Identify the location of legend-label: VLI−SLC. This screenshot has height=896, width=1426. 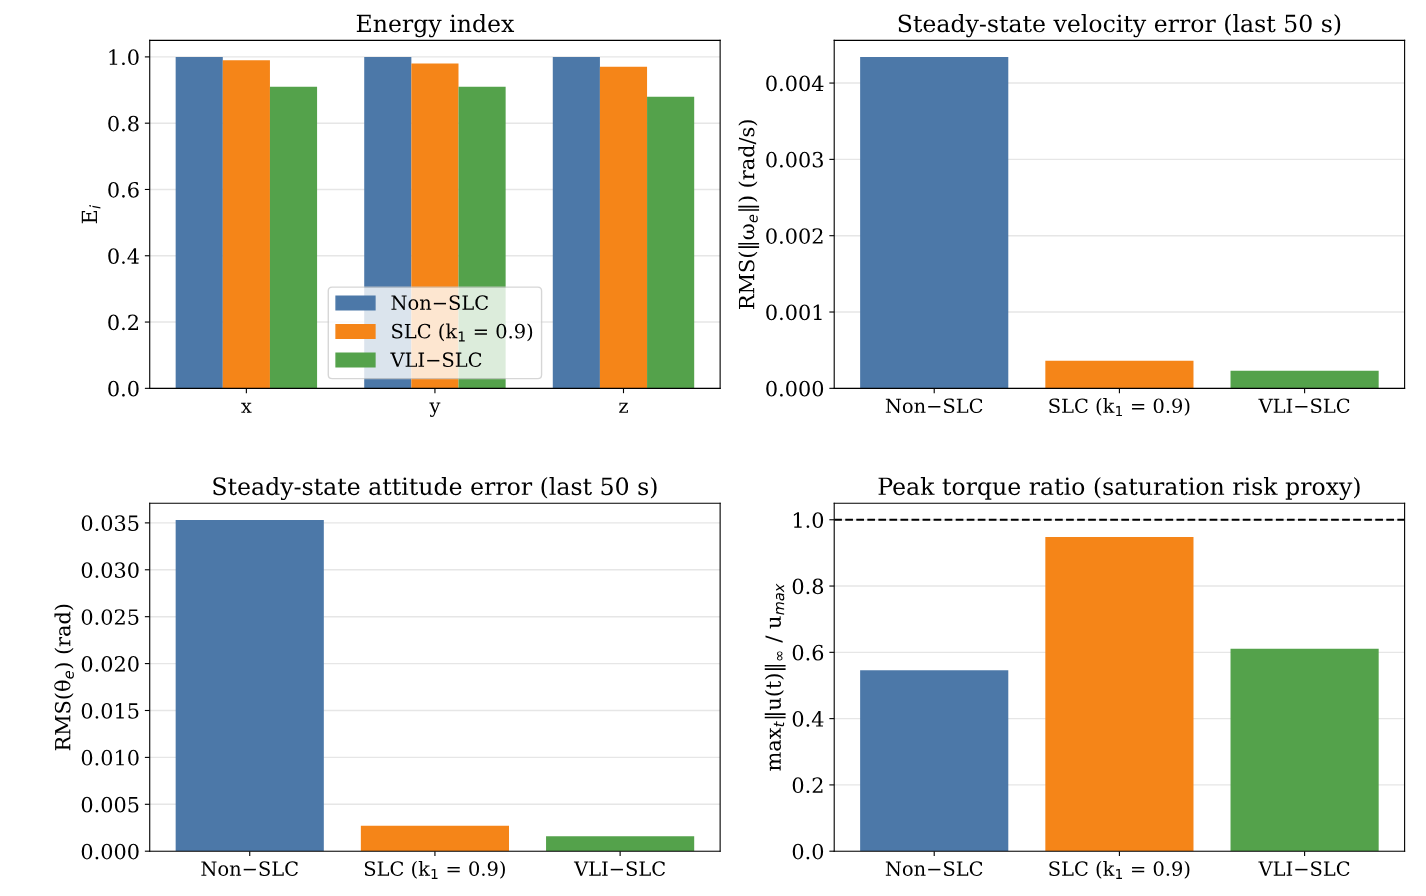
(436, 360).